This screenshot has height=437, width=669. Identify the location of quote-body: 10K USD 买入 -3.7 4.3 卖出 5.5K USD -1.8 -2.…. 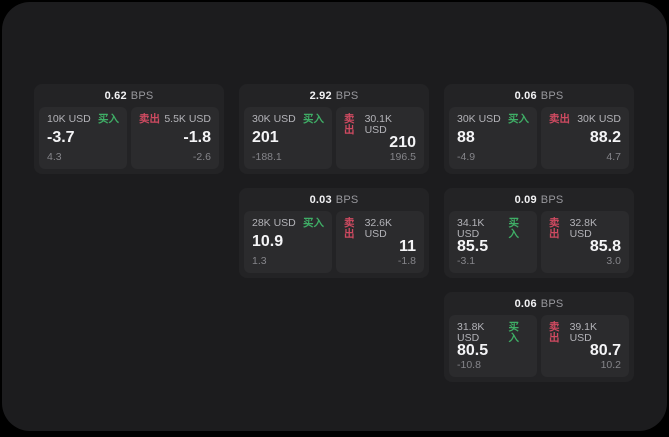
(129, 140).